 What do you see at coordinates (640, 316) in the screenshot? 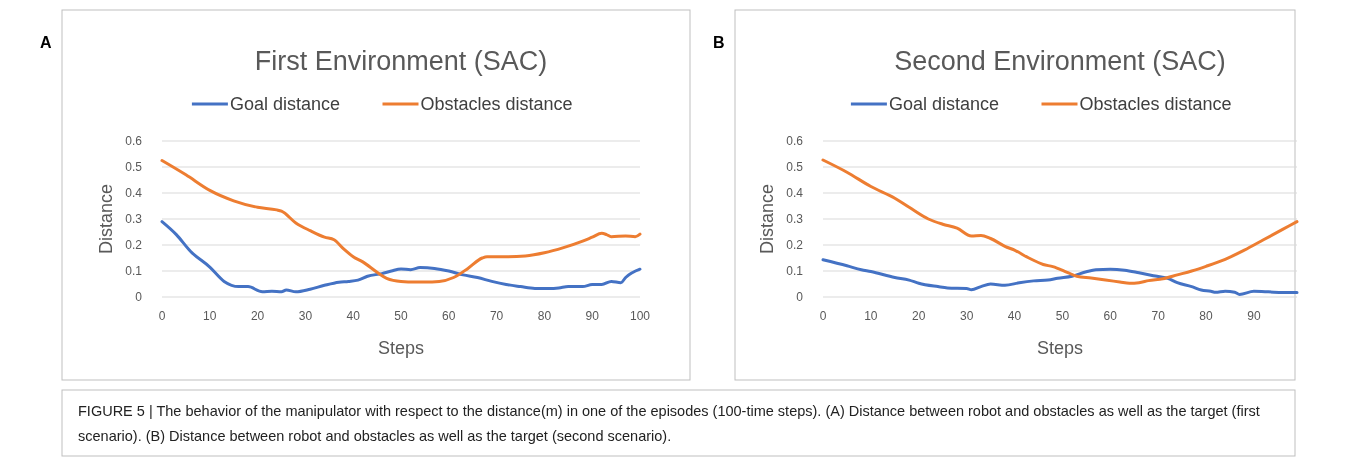
I see `x-tick-label: 100` at bounding box center [640, 316].